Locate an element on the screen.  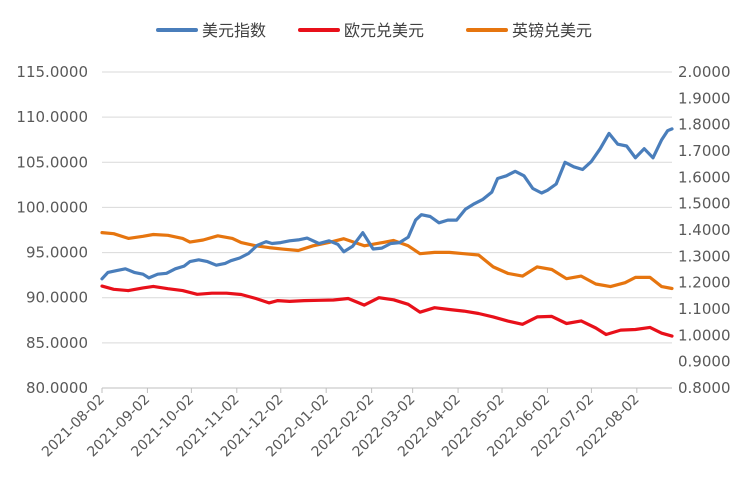
right-axis-tick-label: 0.9000 is located at coordinates (704, 362).